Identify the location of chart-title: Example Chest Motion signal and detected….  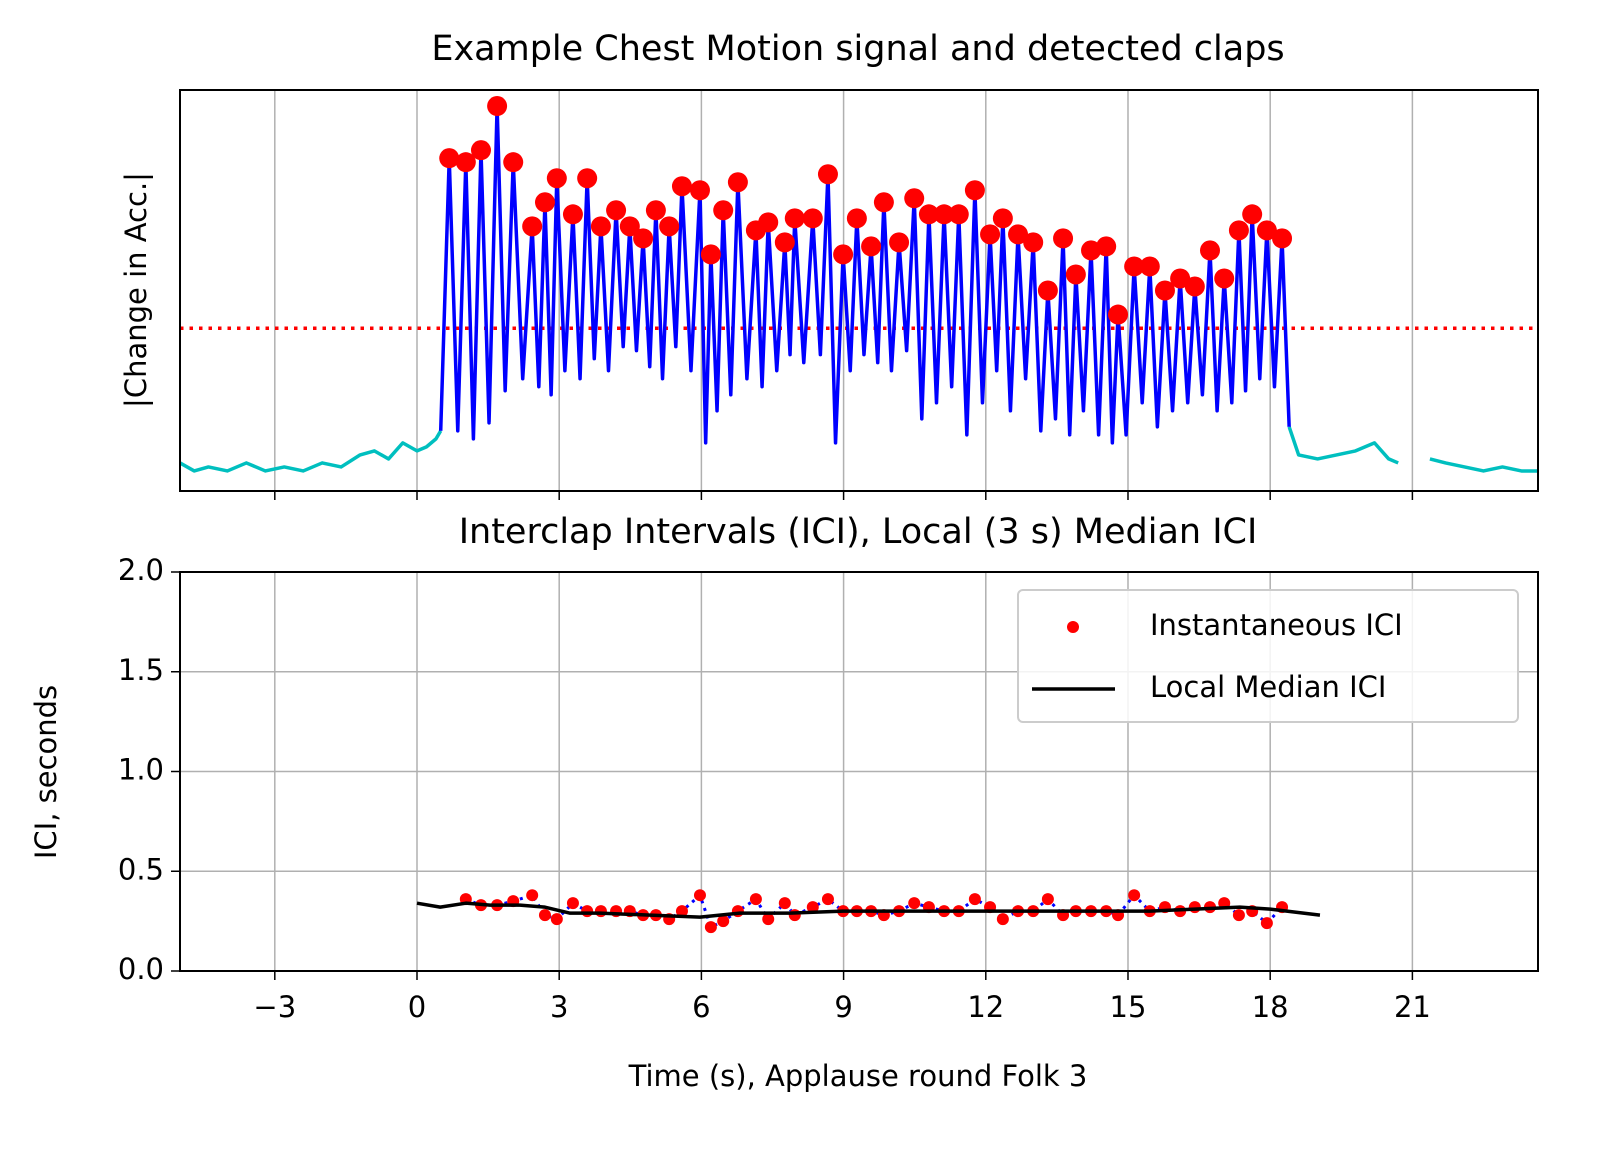
(857, 49).